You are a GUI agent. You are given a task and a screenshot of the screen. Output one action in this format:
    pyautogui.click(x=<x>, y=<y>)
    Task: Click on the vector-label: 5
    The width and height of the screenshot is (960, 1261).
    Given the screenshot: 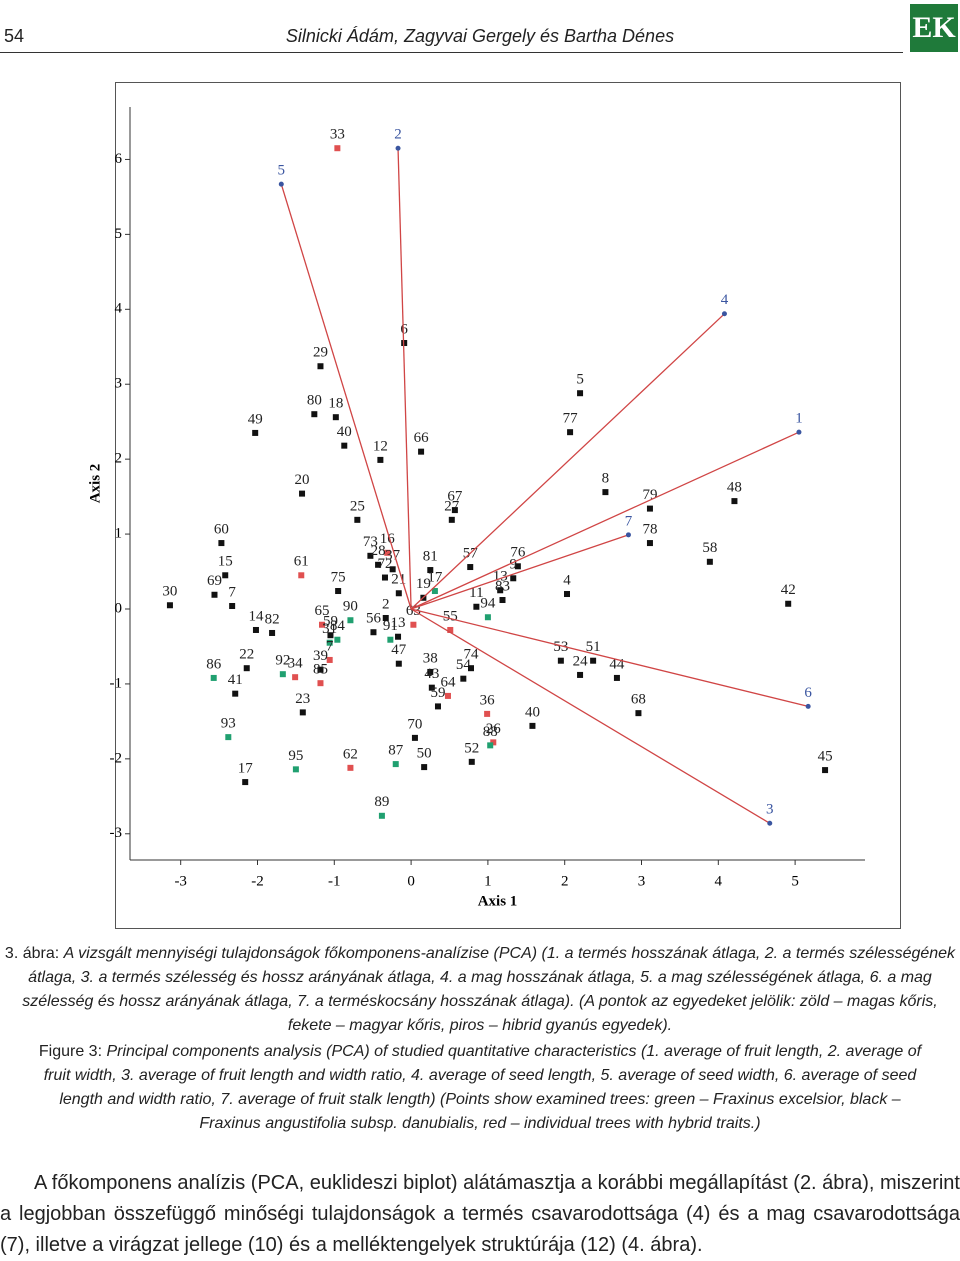 What is the action you would take?
    pyautogui.click(x=282, y=171)
    